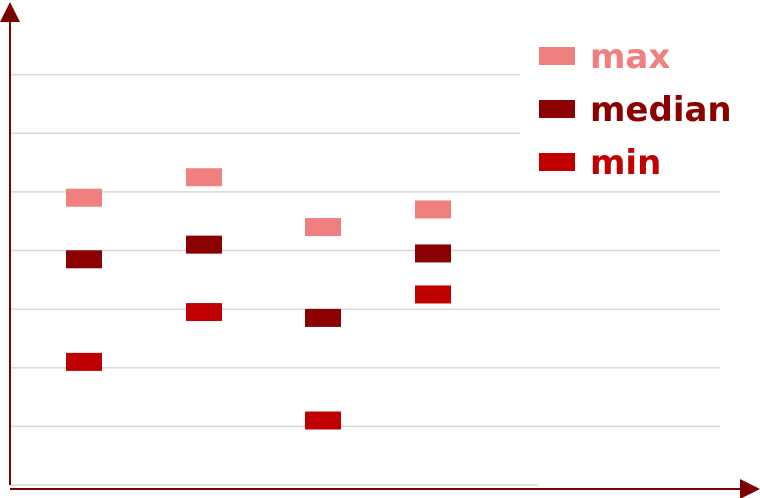  What do you see at coordinates (557, 109) in the screenshot?
I see `legend-swatch-median` at bounding box center [557, 109].